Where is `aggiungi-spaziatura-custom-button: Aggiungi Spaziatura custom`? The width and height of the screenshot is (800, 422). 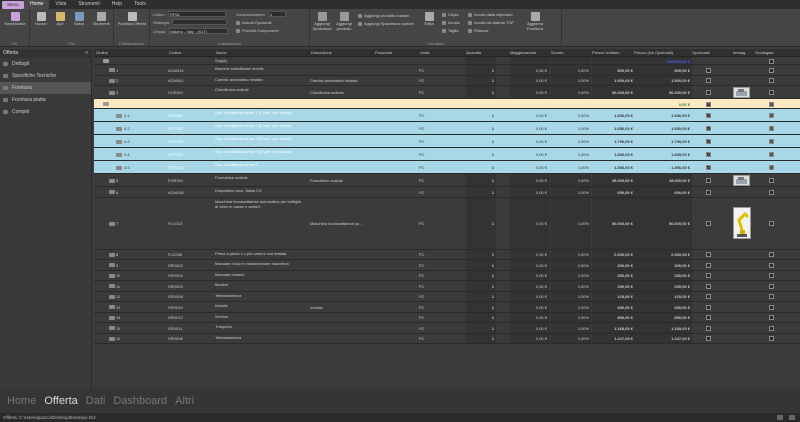 aggiungi-spaziatura-custom-button: Aggiungi Spaziatura custom is located at coordinates (386, 23).